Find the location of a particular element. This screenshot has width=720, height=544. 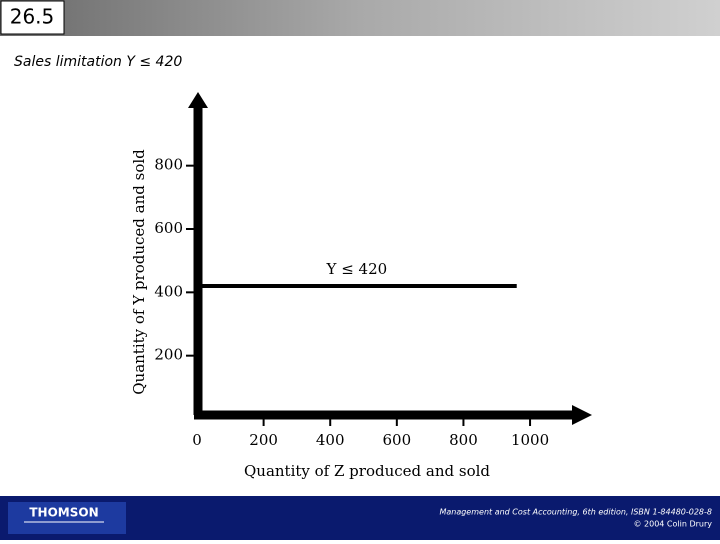

subtitle: Sales limitation Y ≤ 420 is located at coordinates (98, 62).